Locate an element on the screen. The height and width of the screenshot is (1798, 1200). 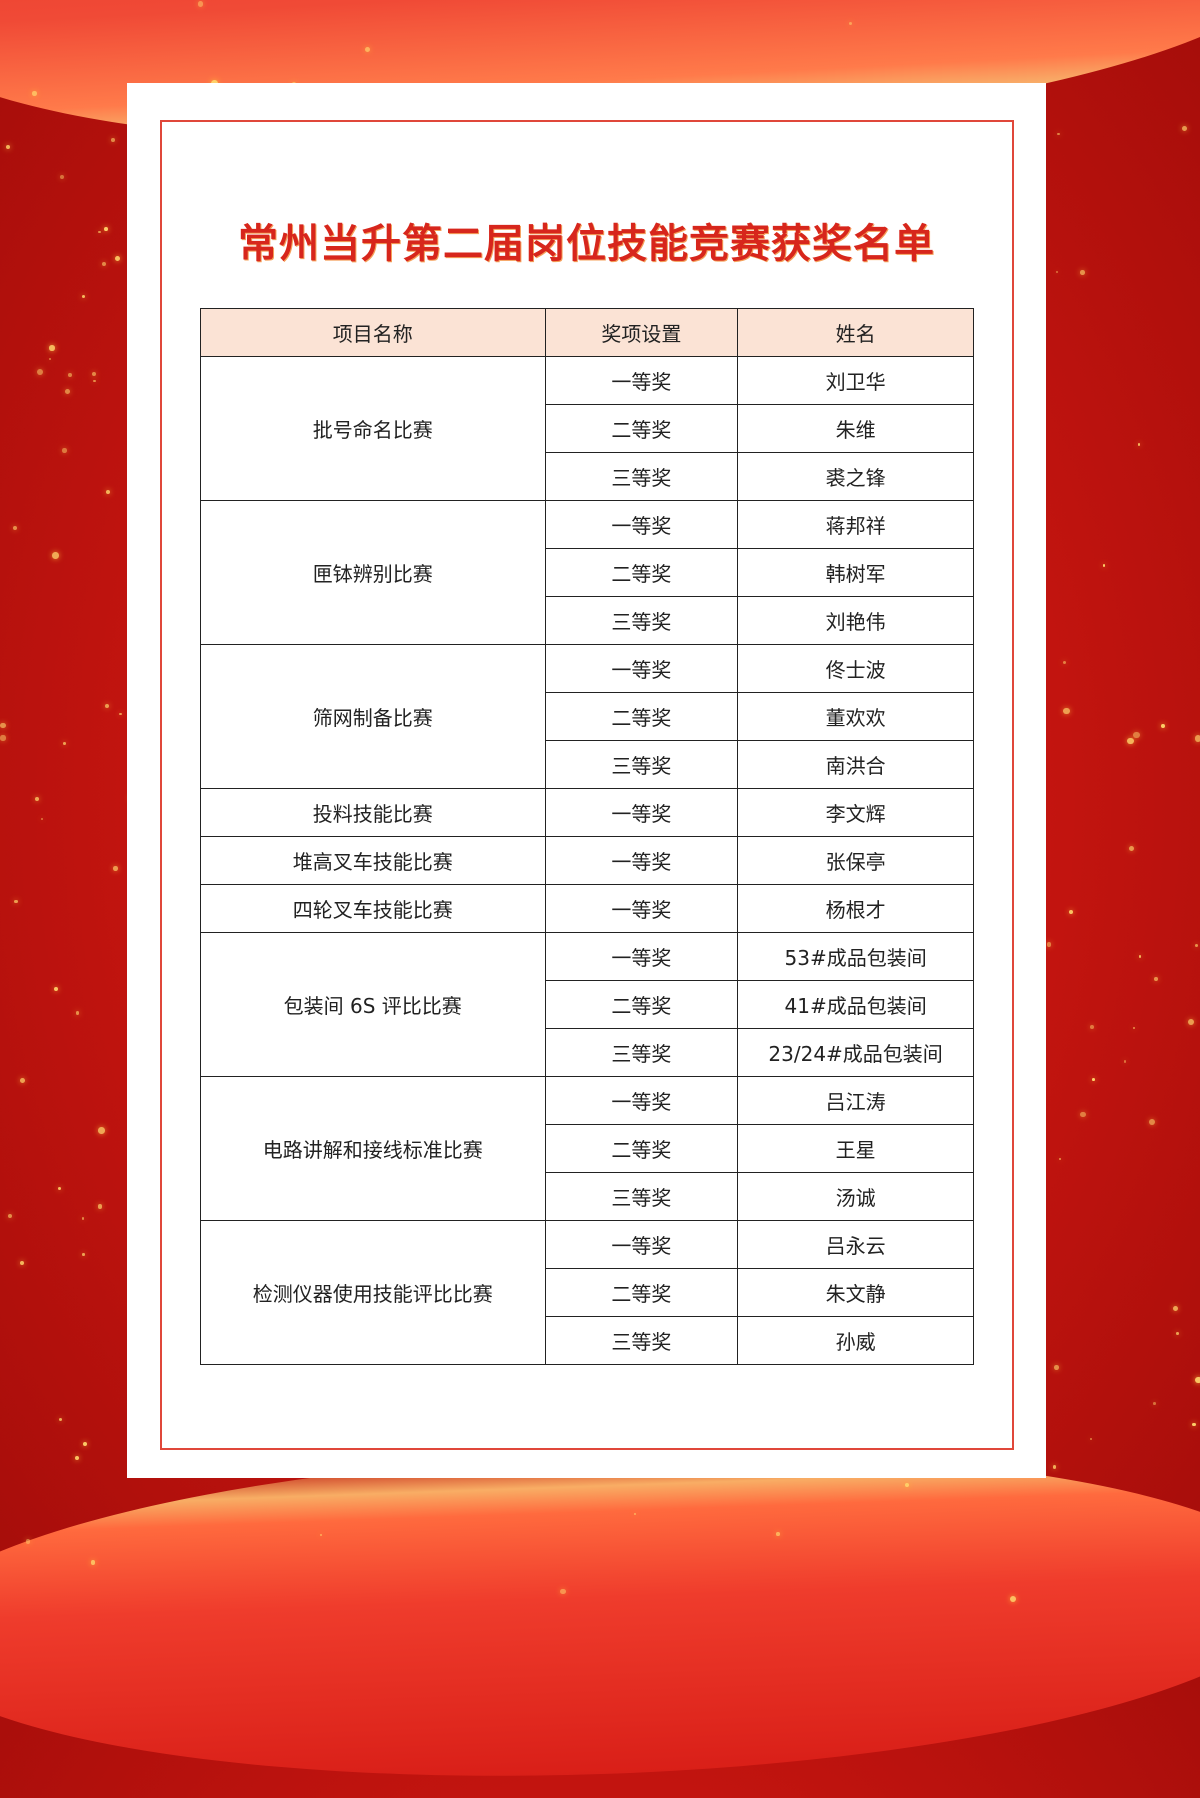
name-cell: 41#成品包装间 is located at coordinates (855, 1004).